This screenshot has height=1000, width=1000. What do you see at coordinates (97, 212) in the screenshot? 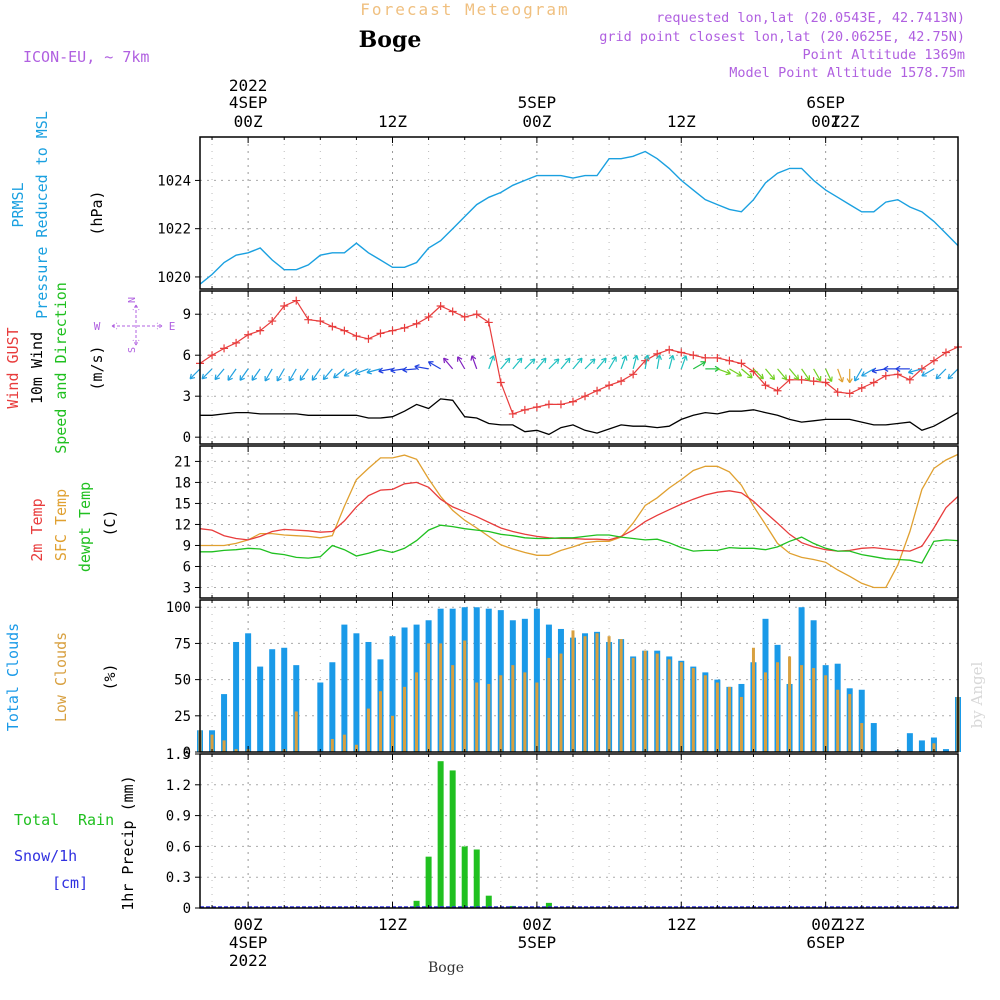
I see `pressure-unit-label: (hPa)` at bounding box center [97, 212].